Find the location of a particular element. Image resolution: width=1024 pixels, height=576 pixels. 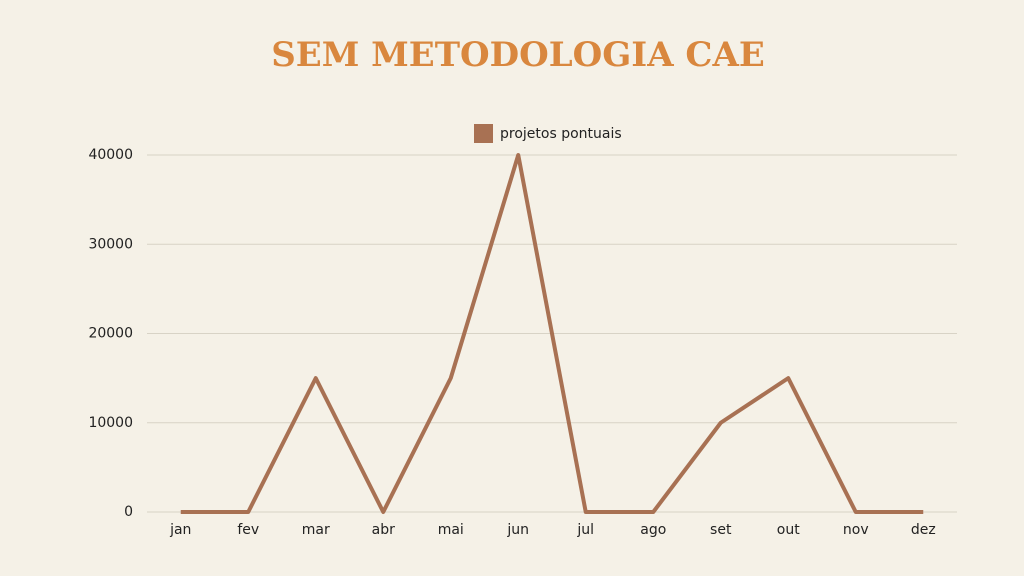

y-tick-label: 30000 is located at coordinates (110, 244).